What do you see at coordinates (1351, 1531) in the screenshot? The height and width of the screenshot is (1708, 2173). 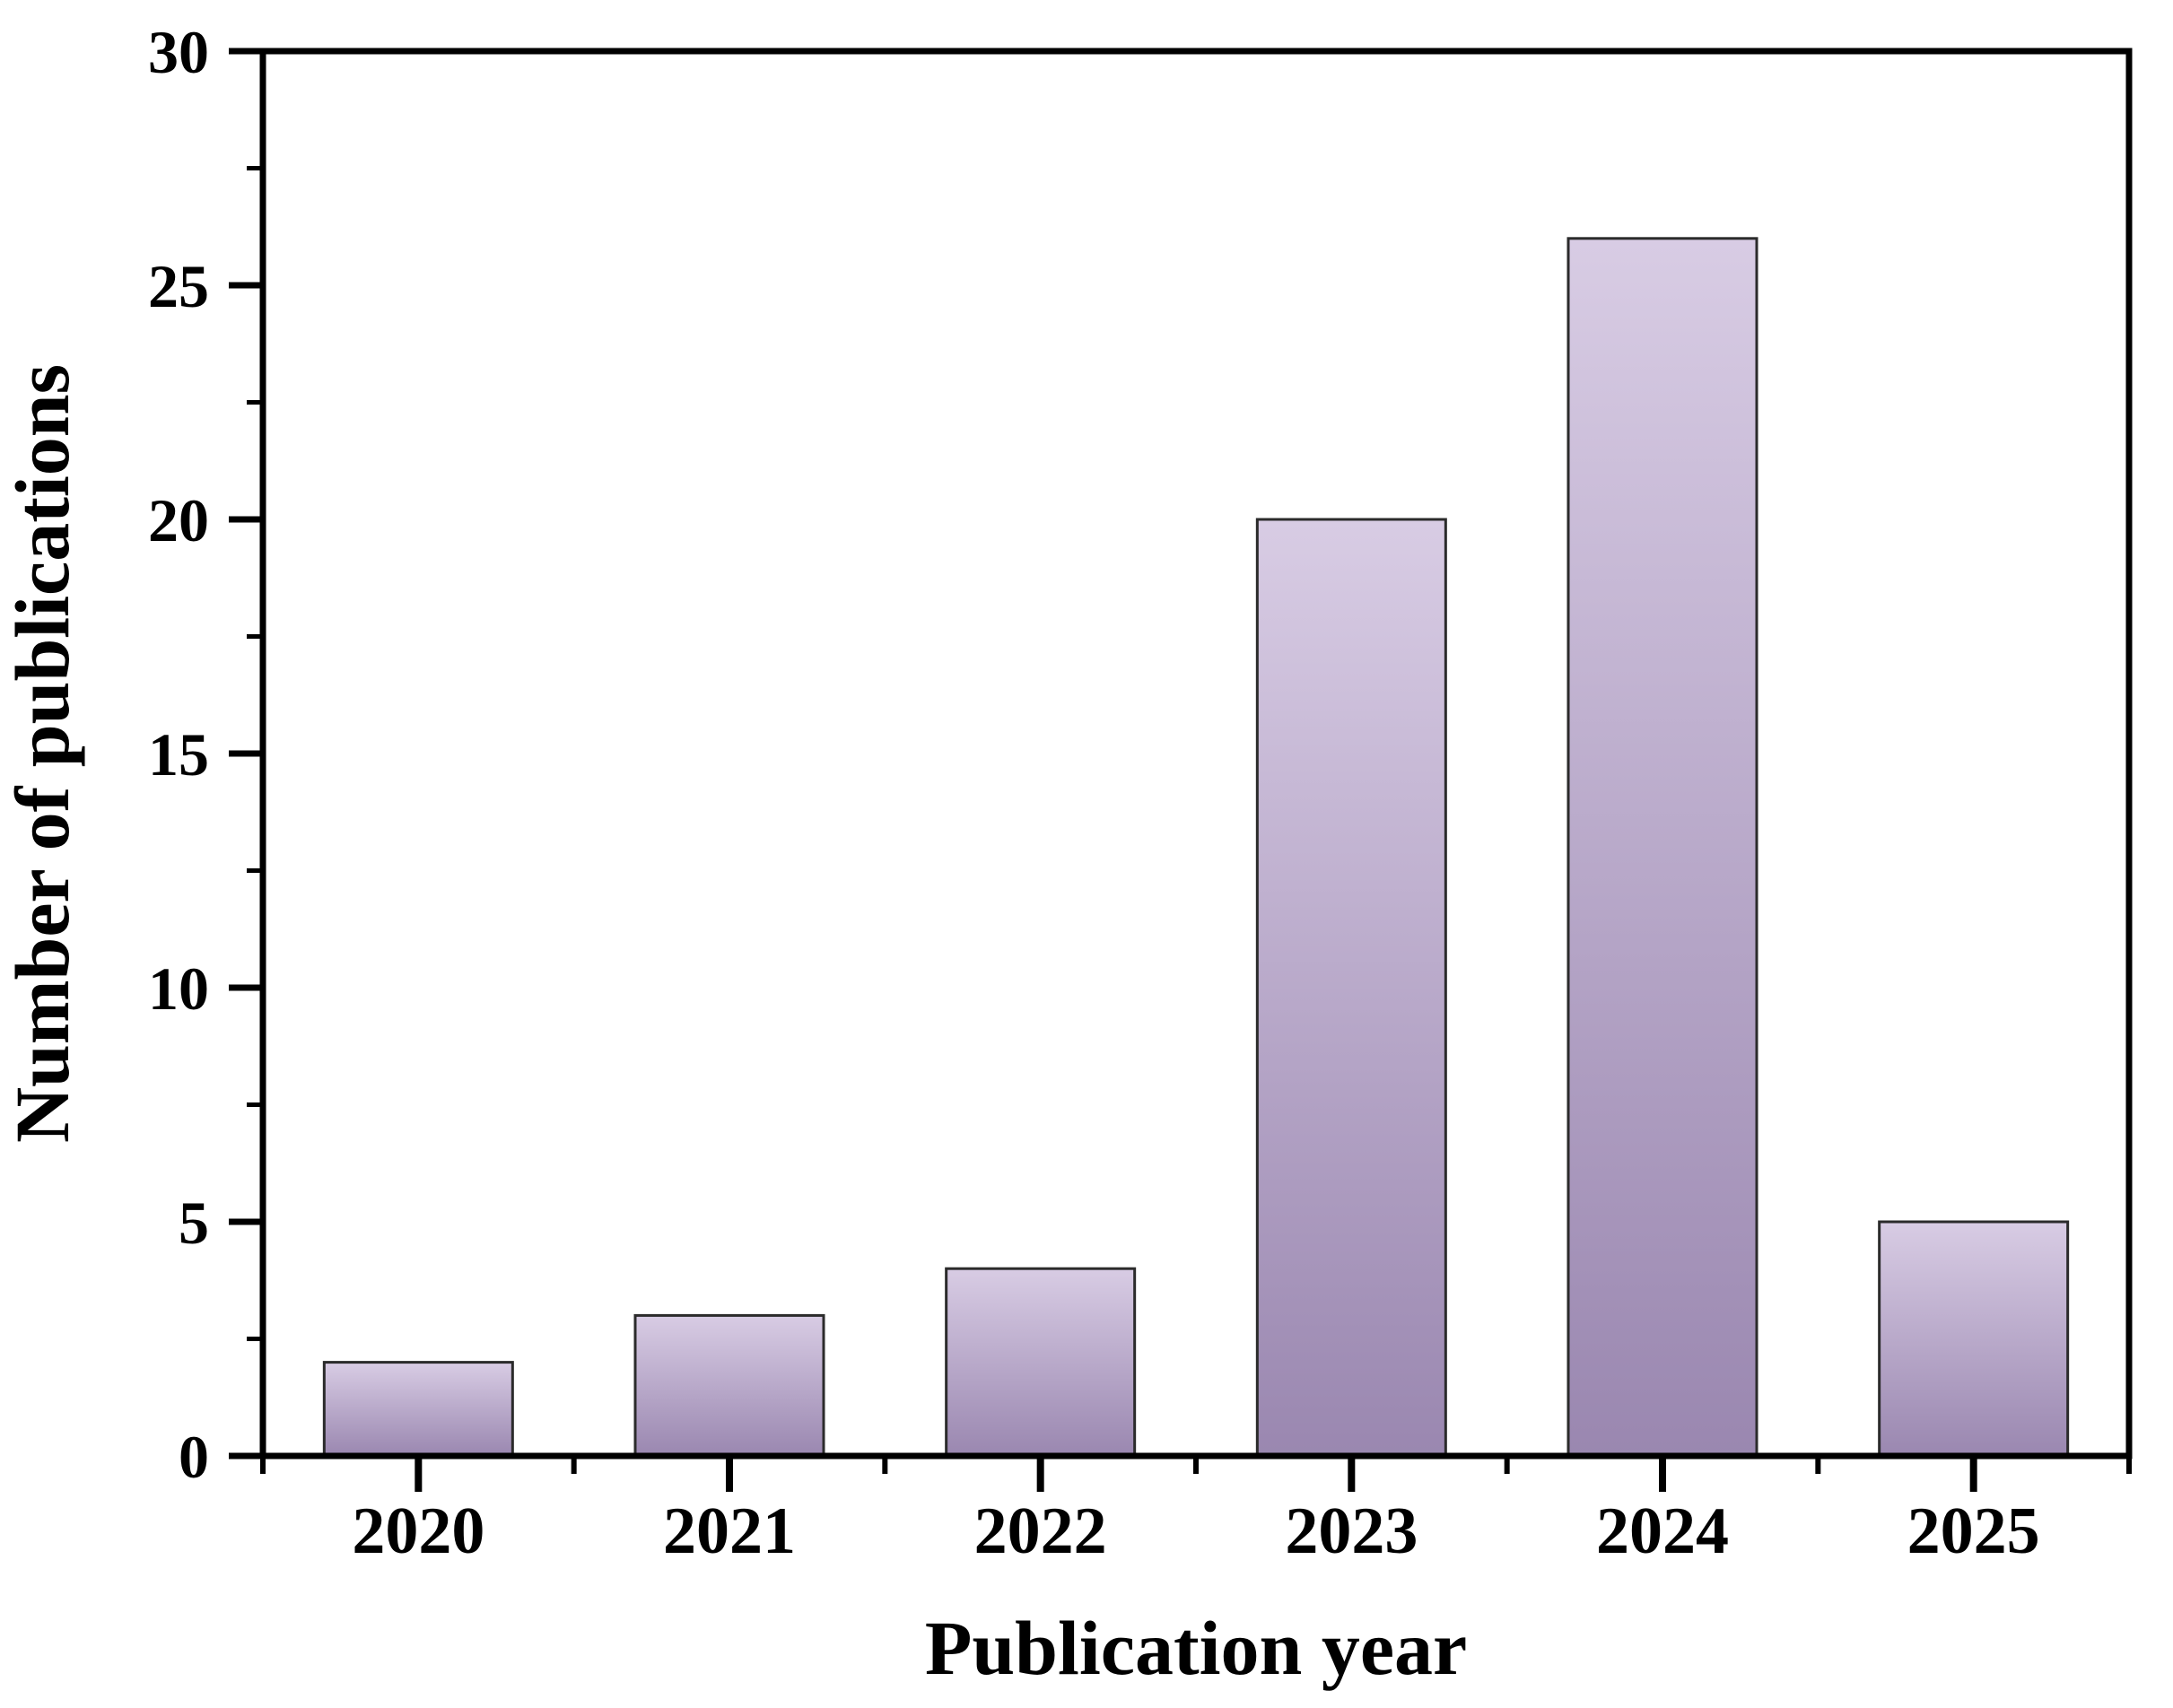 I see `x-tick-label-2023: 2023` at bounding box center [1351, 1531].